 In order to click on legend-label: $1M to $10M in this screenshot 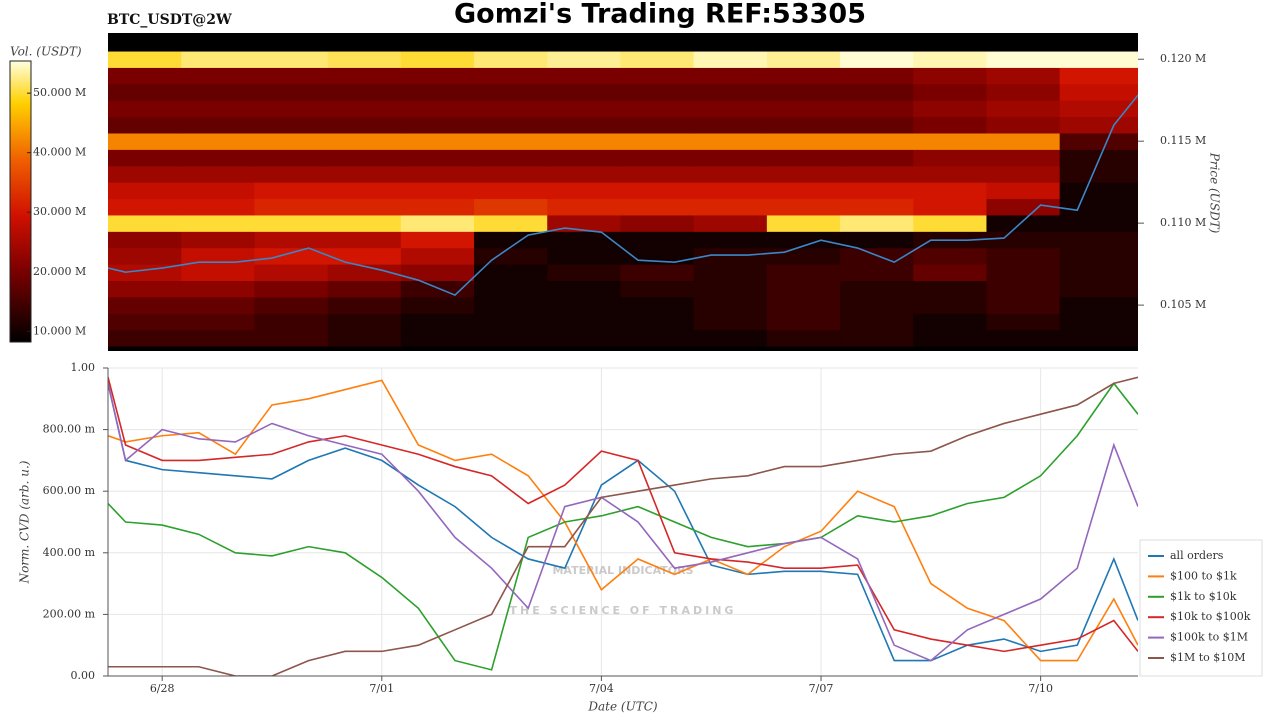, I will do `click(1208, 657)`.